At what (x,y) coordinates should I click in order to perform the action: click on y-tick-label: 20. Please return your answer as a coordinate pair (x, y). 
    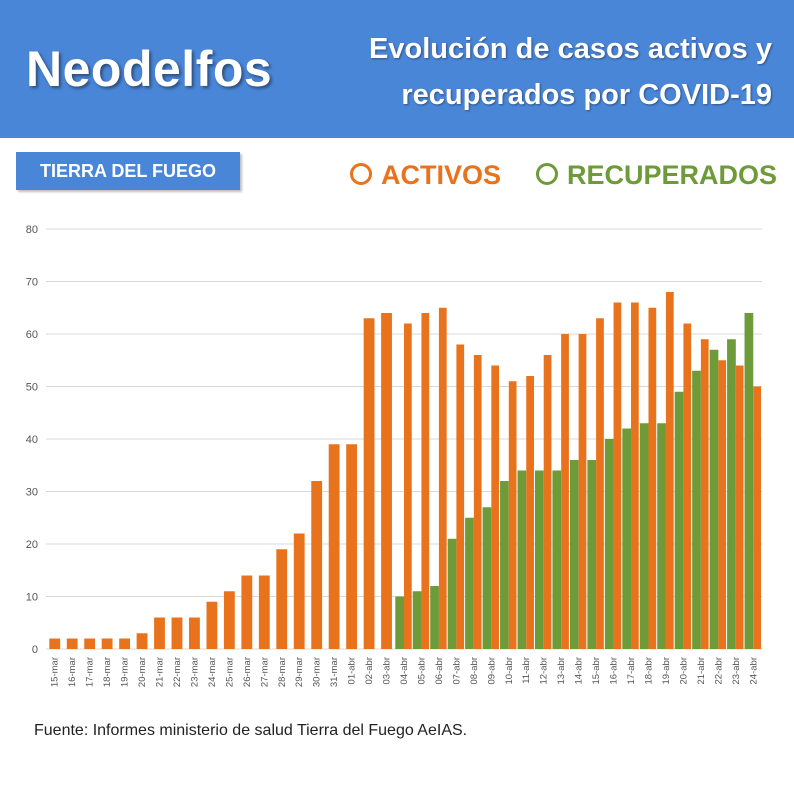
    Looking at the image, I should click on (32, 545).